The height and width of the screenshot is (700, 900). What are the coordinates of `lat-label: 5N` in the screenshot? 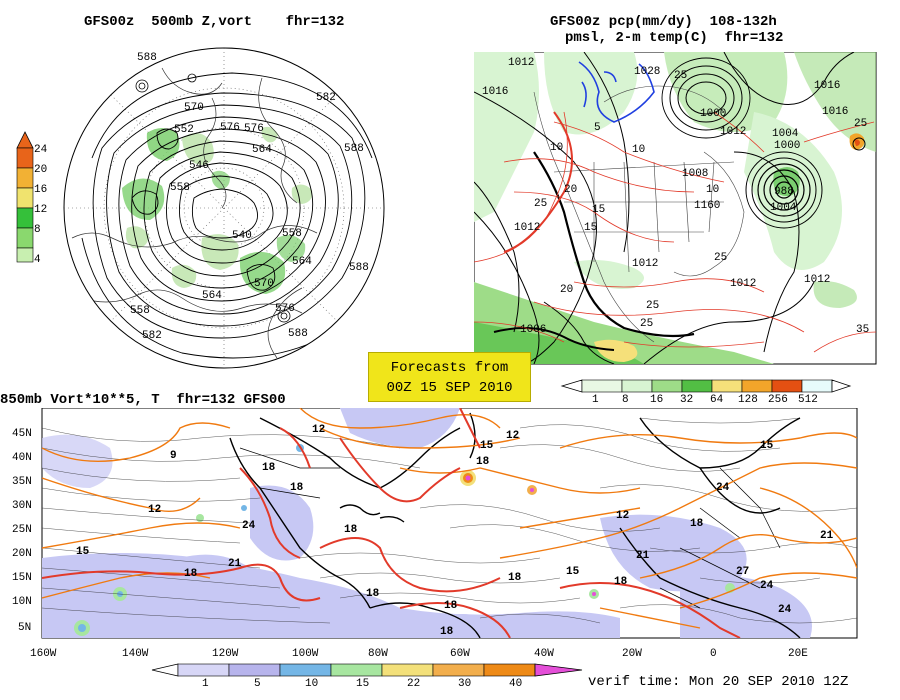 It's located at (24, 628).